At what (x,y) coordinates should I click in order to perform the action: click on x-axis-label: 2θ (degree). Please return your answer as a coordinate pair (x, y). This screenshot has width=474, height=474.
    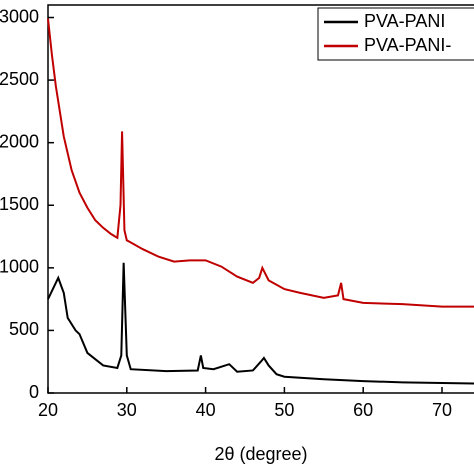
    Looking at the image, I should click on (260, 454).